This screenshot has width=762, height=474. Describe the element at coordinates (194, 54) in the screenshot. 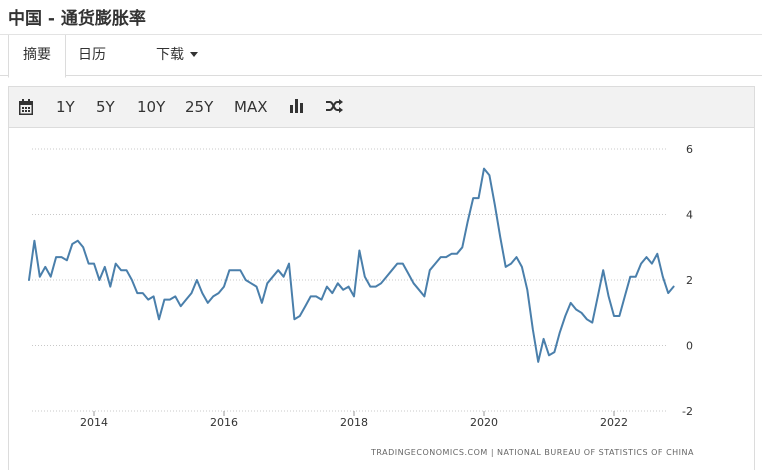

I see `chevron-down-icon` at that location.